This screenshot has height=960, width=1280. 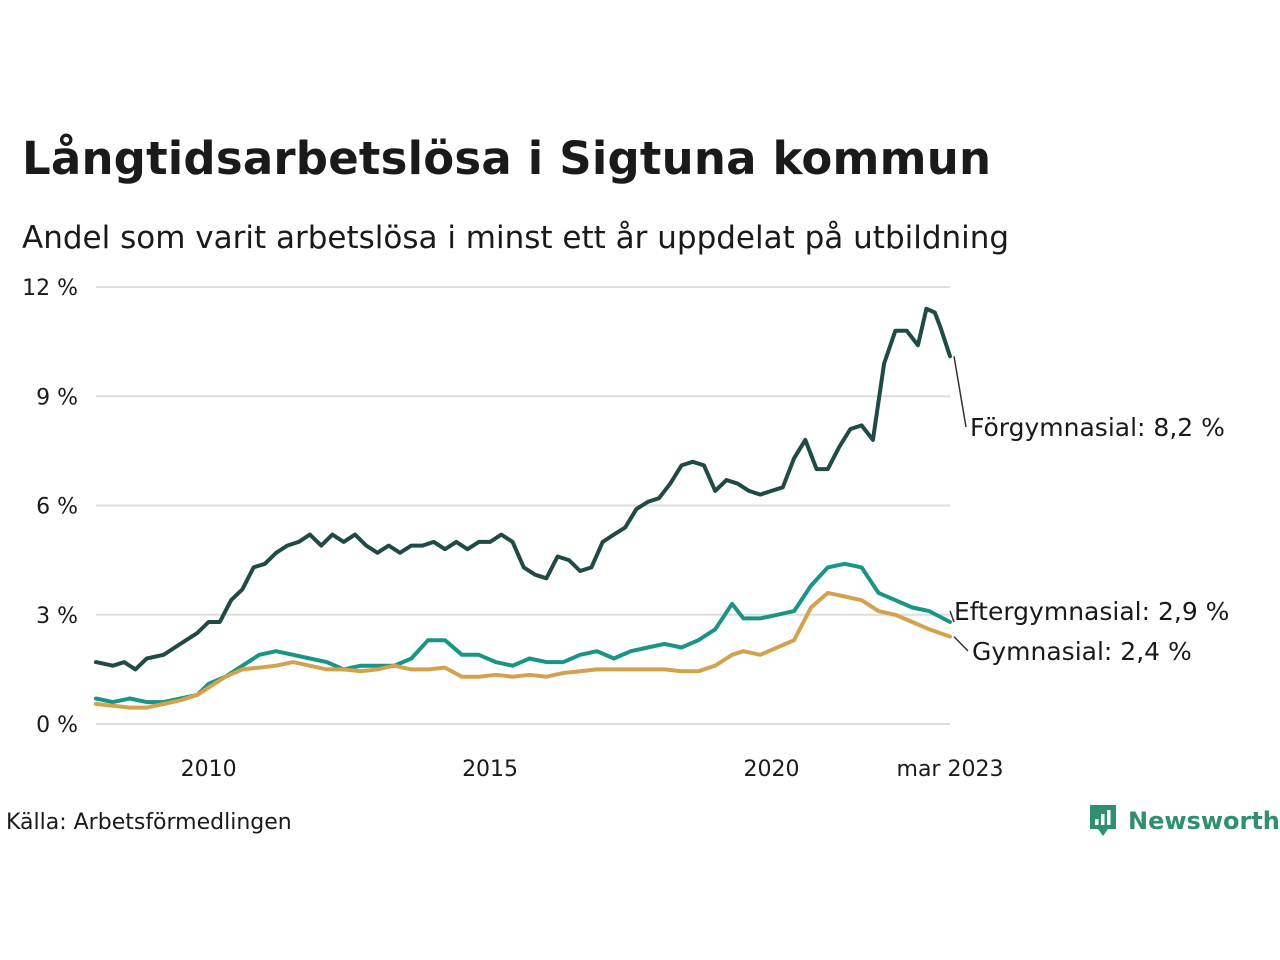 What do you see at coordinates (490, 769) in the screenshot?
I see `x-tick-label: 2015` at bounding box center [490, 769].